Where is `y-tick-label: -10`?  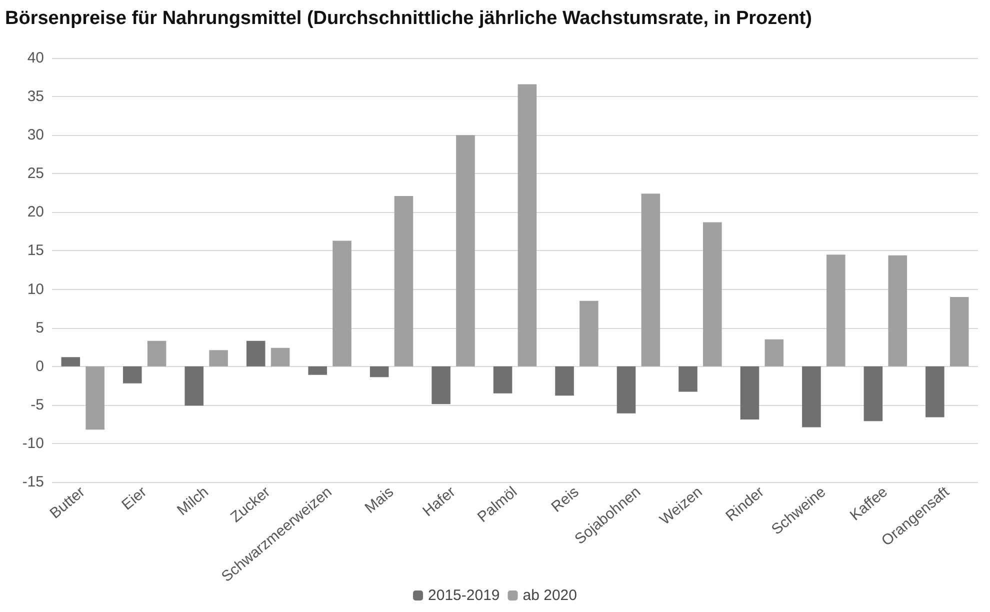 y-tick-label: -10 is located at coordinates (33, 443).